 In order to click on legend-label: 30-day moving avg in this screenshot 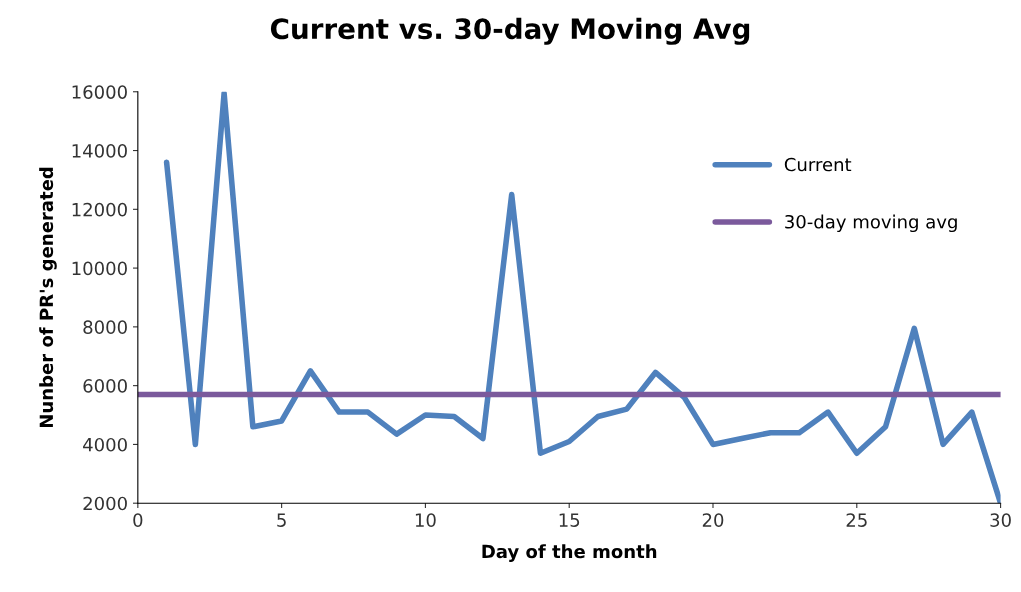, I will do `click(871, 223)`.